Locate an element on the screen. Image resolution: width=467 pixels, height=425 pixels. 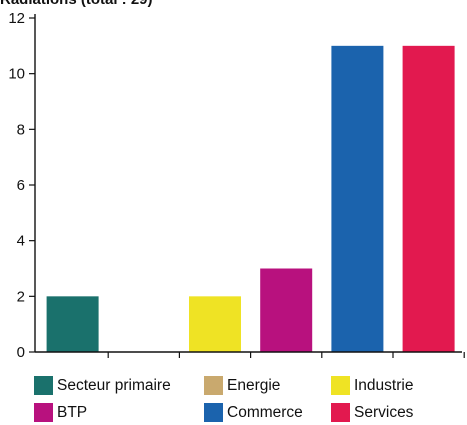
legend-item-services: Services is located at coordinates (372, 412).